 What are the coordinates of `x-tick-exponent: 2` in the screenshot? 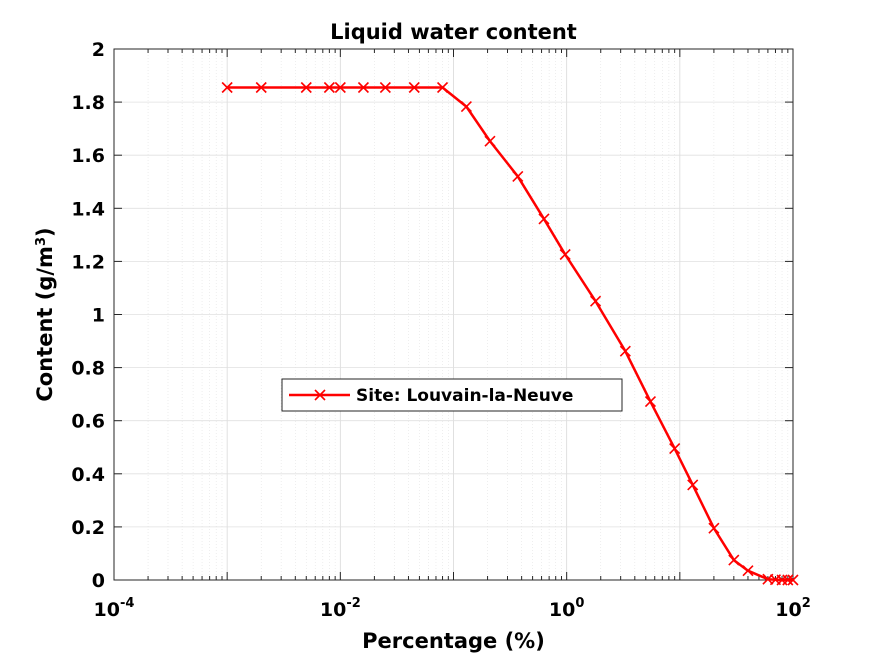 It's located at (806, 603).